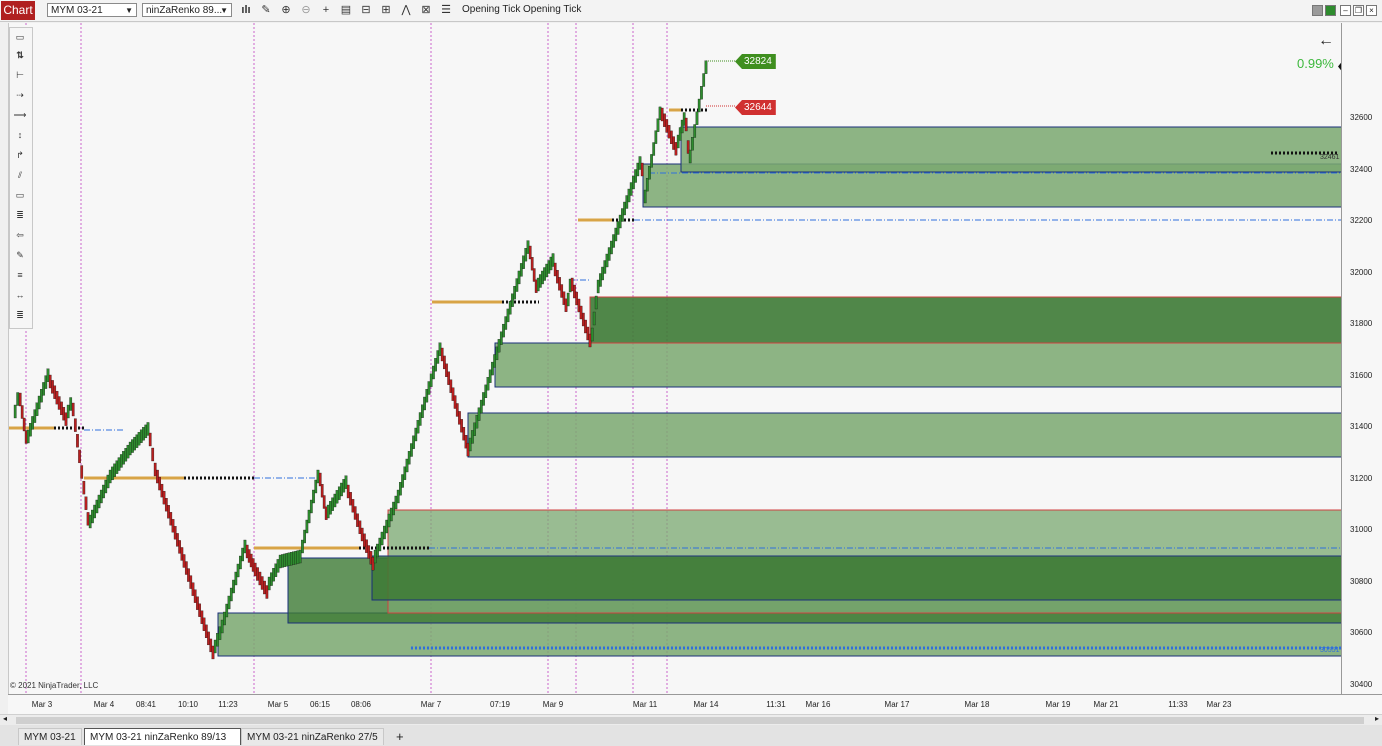 This screenshot has width=1382, height=746. Describe the element at coordinates (20, 135) in the screenshot. I see `vertical-line-icon: ↕` at that location.